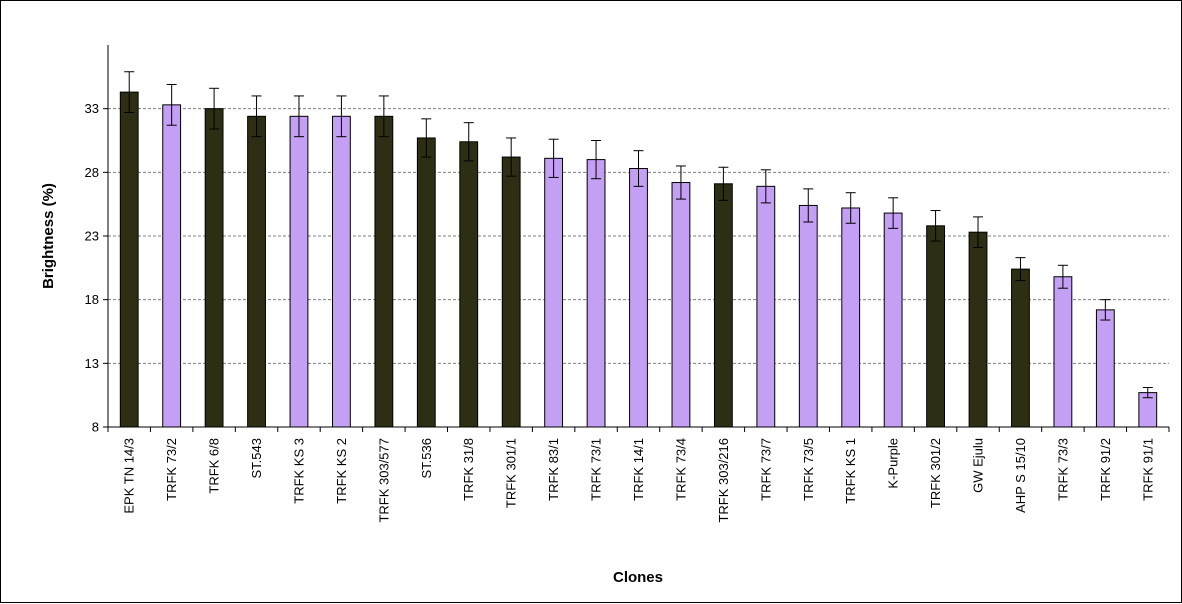  I want to click on y-tick-label: 33, so click(92, 108).